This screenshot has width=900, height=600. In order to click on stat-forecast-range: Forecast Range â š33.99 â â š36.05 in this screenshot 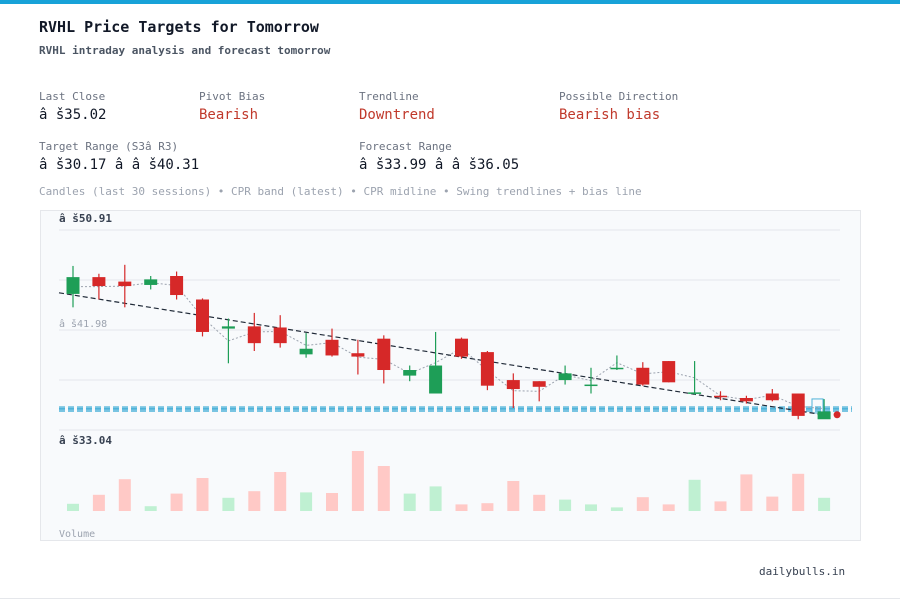, I will do `click(439, 157)`.